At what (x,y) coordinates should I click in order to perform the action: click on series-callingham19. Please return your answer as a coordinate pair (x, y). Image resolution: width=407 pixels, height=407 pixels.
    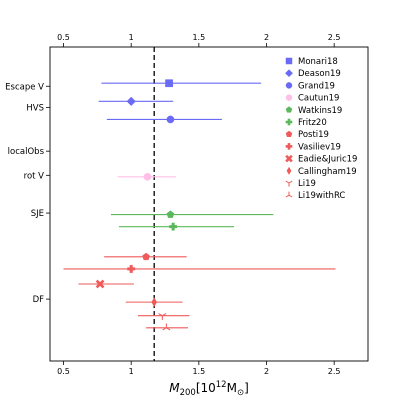
    Looking at the image, I should click on (154, 302).